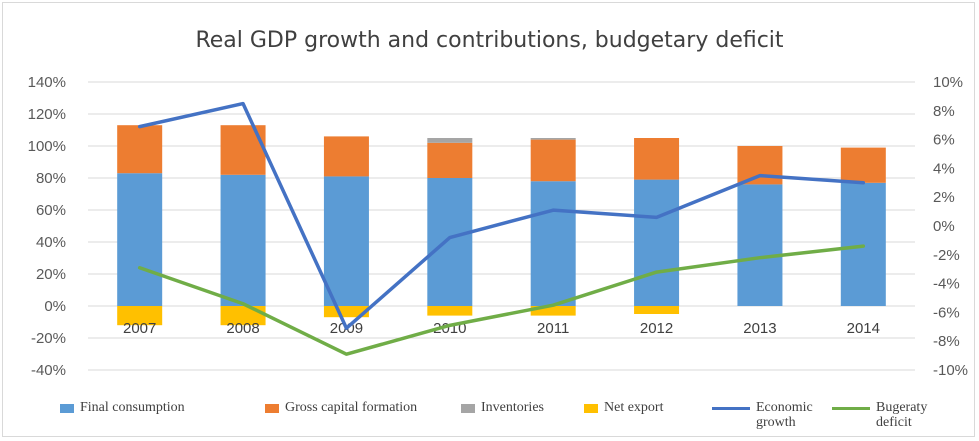 Image resolution: width=979 pixels, height=441 pixels. I want to click on legend-swatch-gross-capital-formation, so click(272, 408).